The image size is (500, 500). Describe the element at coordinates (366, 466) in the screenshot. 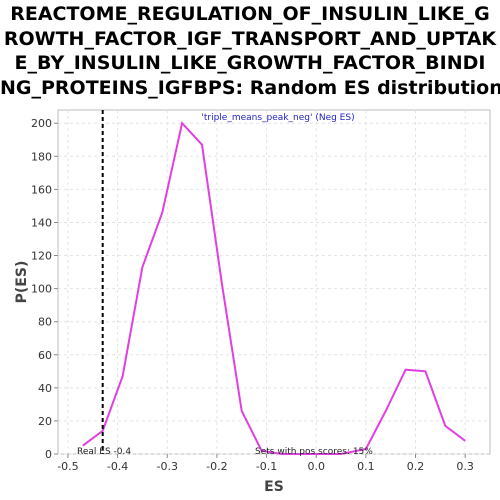

I see `x-tick-label: 0.1` at that location.